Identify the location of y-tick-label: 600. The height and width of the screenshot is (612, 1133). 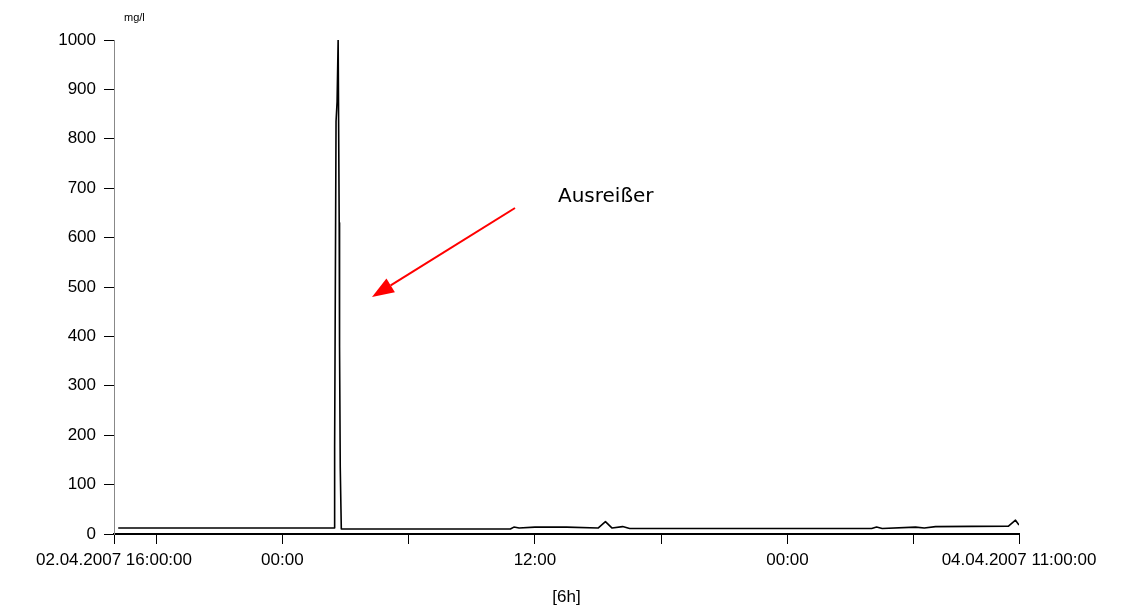
(81, 237).